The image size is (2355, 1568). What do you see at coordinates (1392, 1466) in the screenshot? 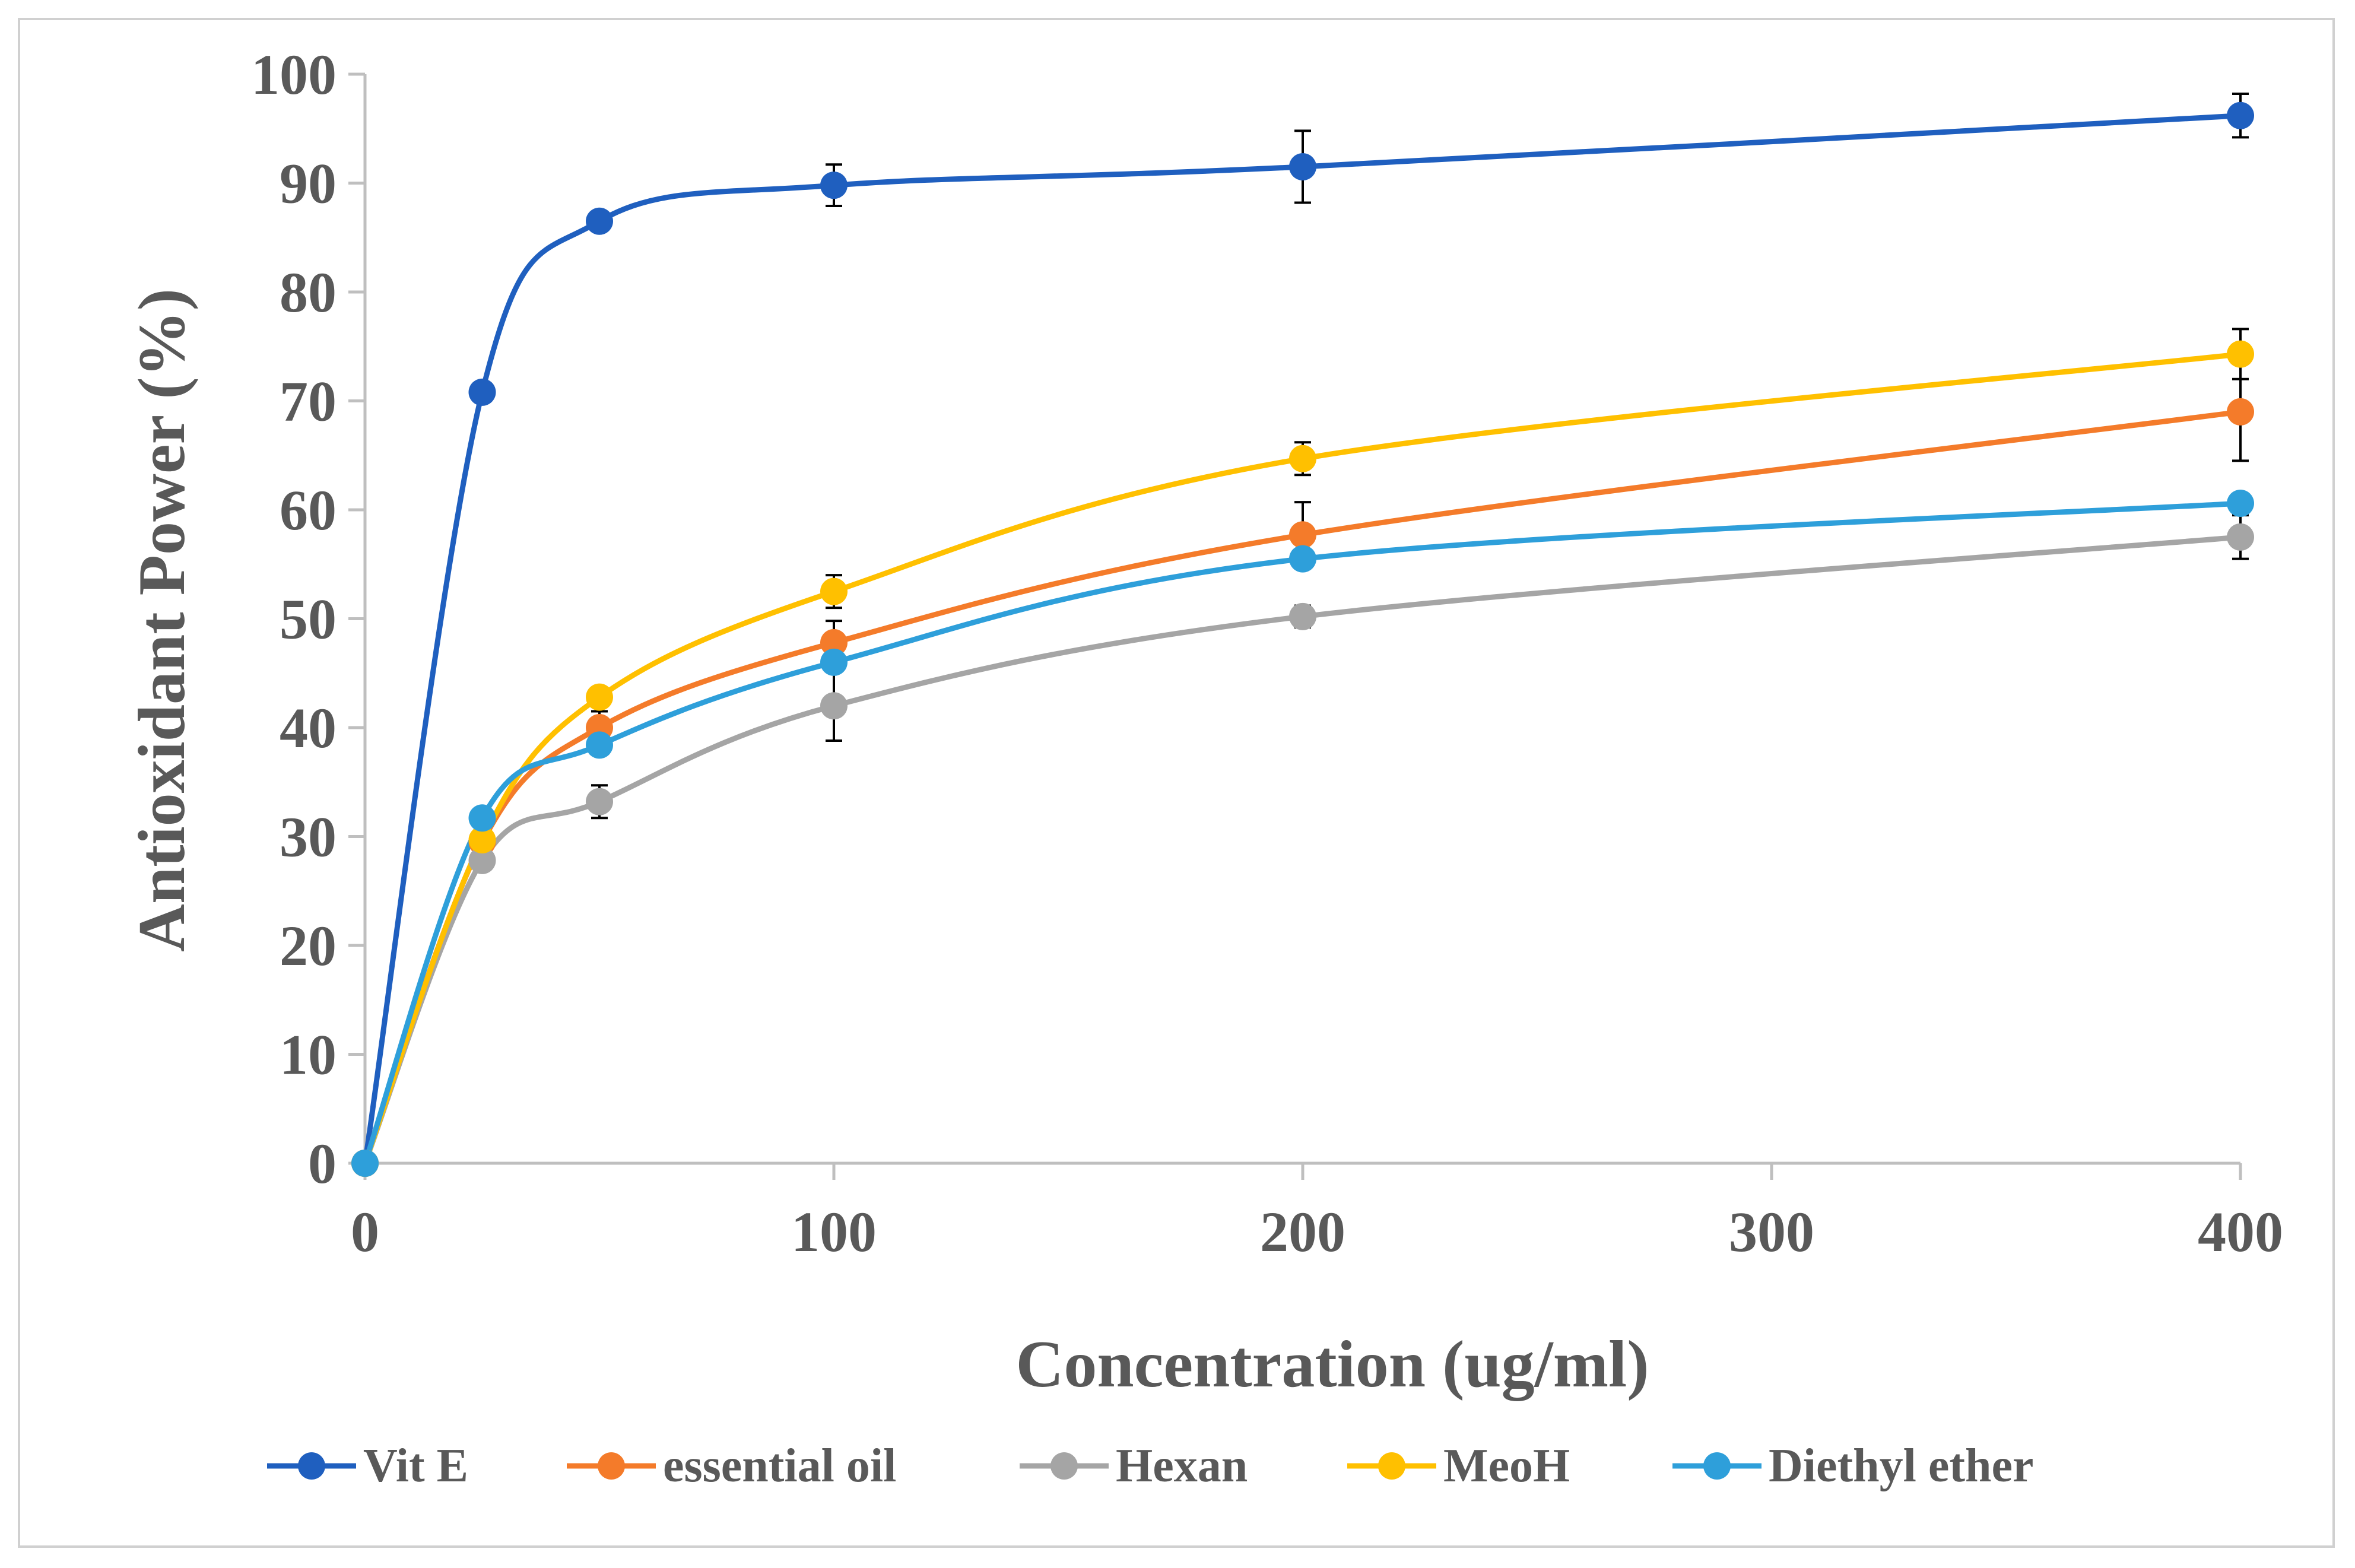
I see `legend-marker-meoh` at bounding box center [1392, 1466].